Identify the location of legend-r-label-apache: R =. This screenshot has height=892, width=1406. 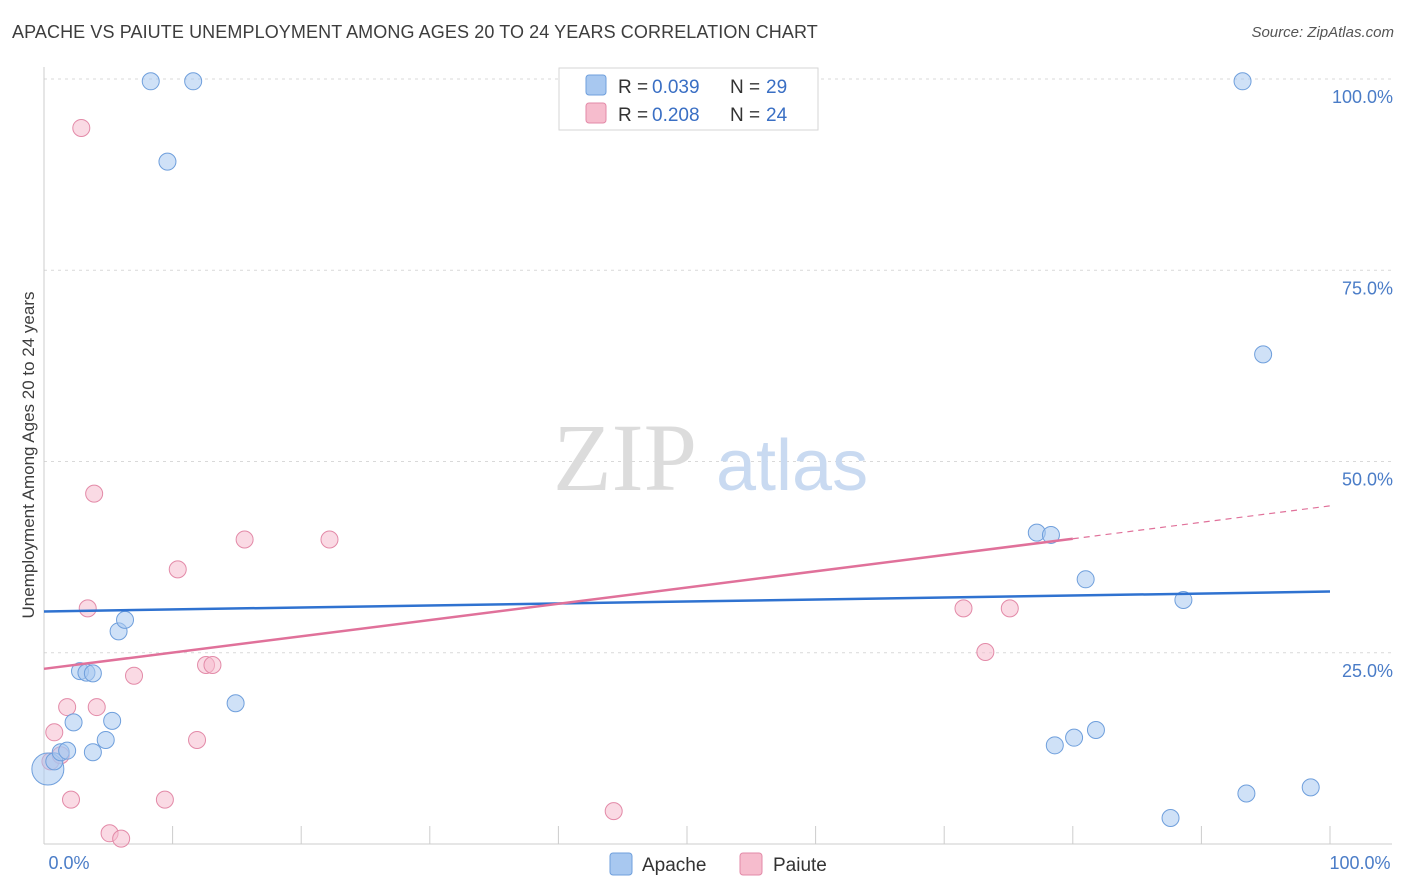
(633, 87).